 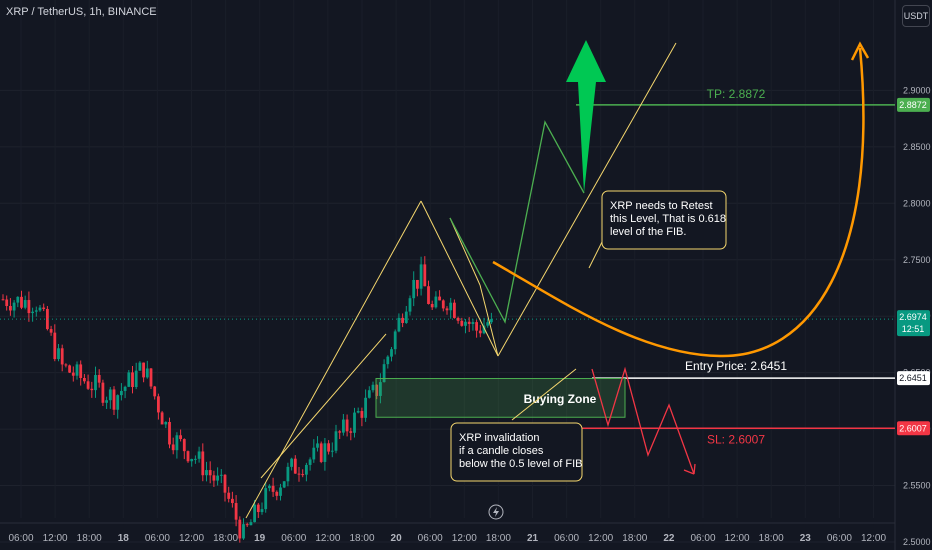 I want to click on lightning-icon, so click(x=496, y=512).